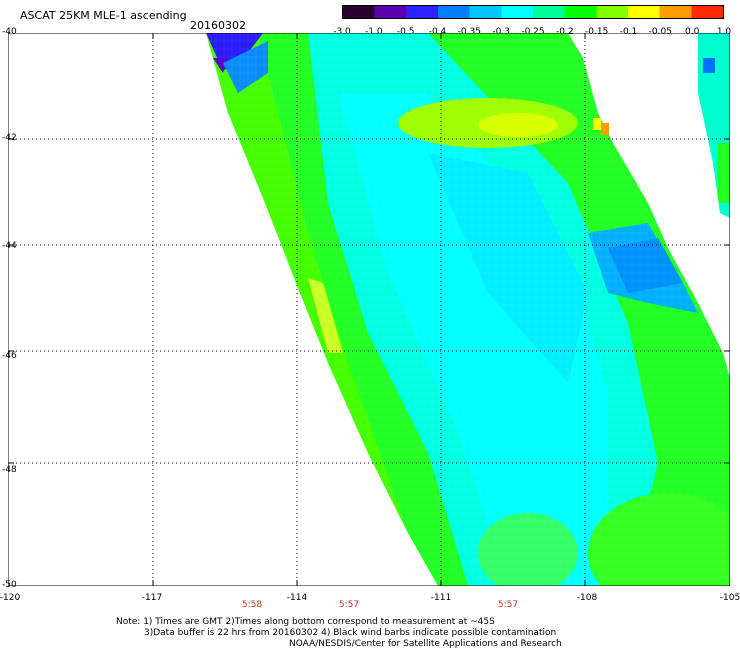 This screenshot has width=740, height=650. I want to click on lon-label: -120, so click(10, 598).